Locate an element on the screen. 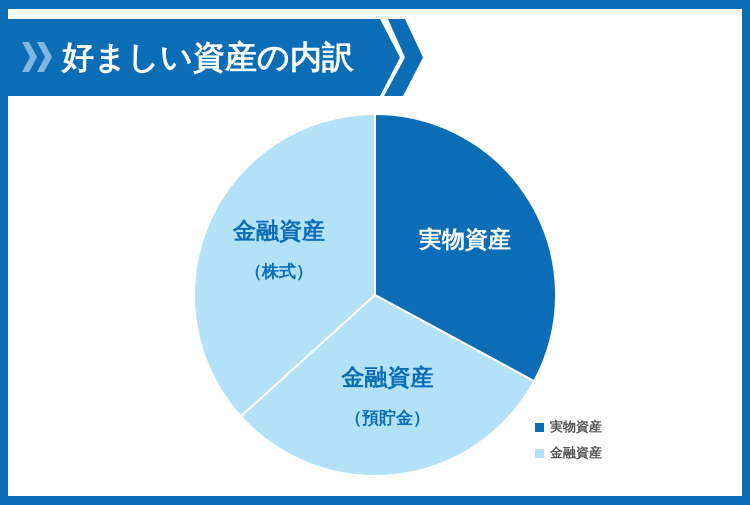 The height and width of the screenshot is (505, 750). text: 実物資産 is located at coordinates (576, 427).